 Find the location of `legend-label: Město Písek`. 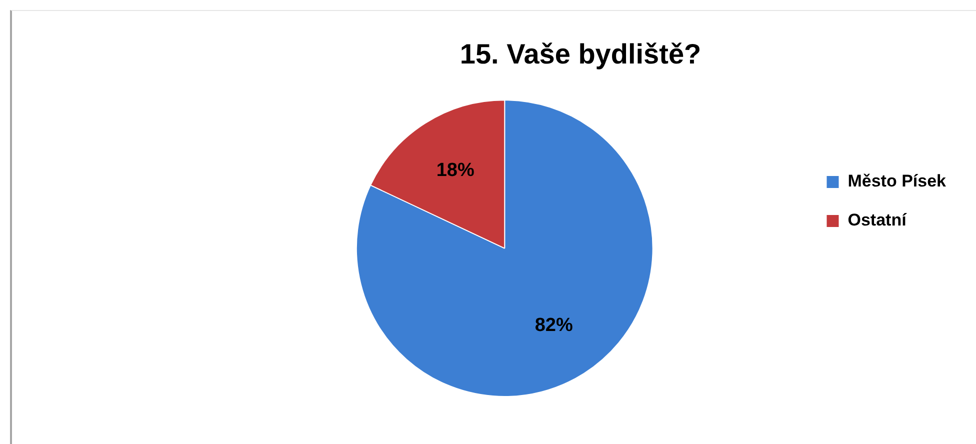

legend-label: Město Písek is located at coordinates (897, 181).